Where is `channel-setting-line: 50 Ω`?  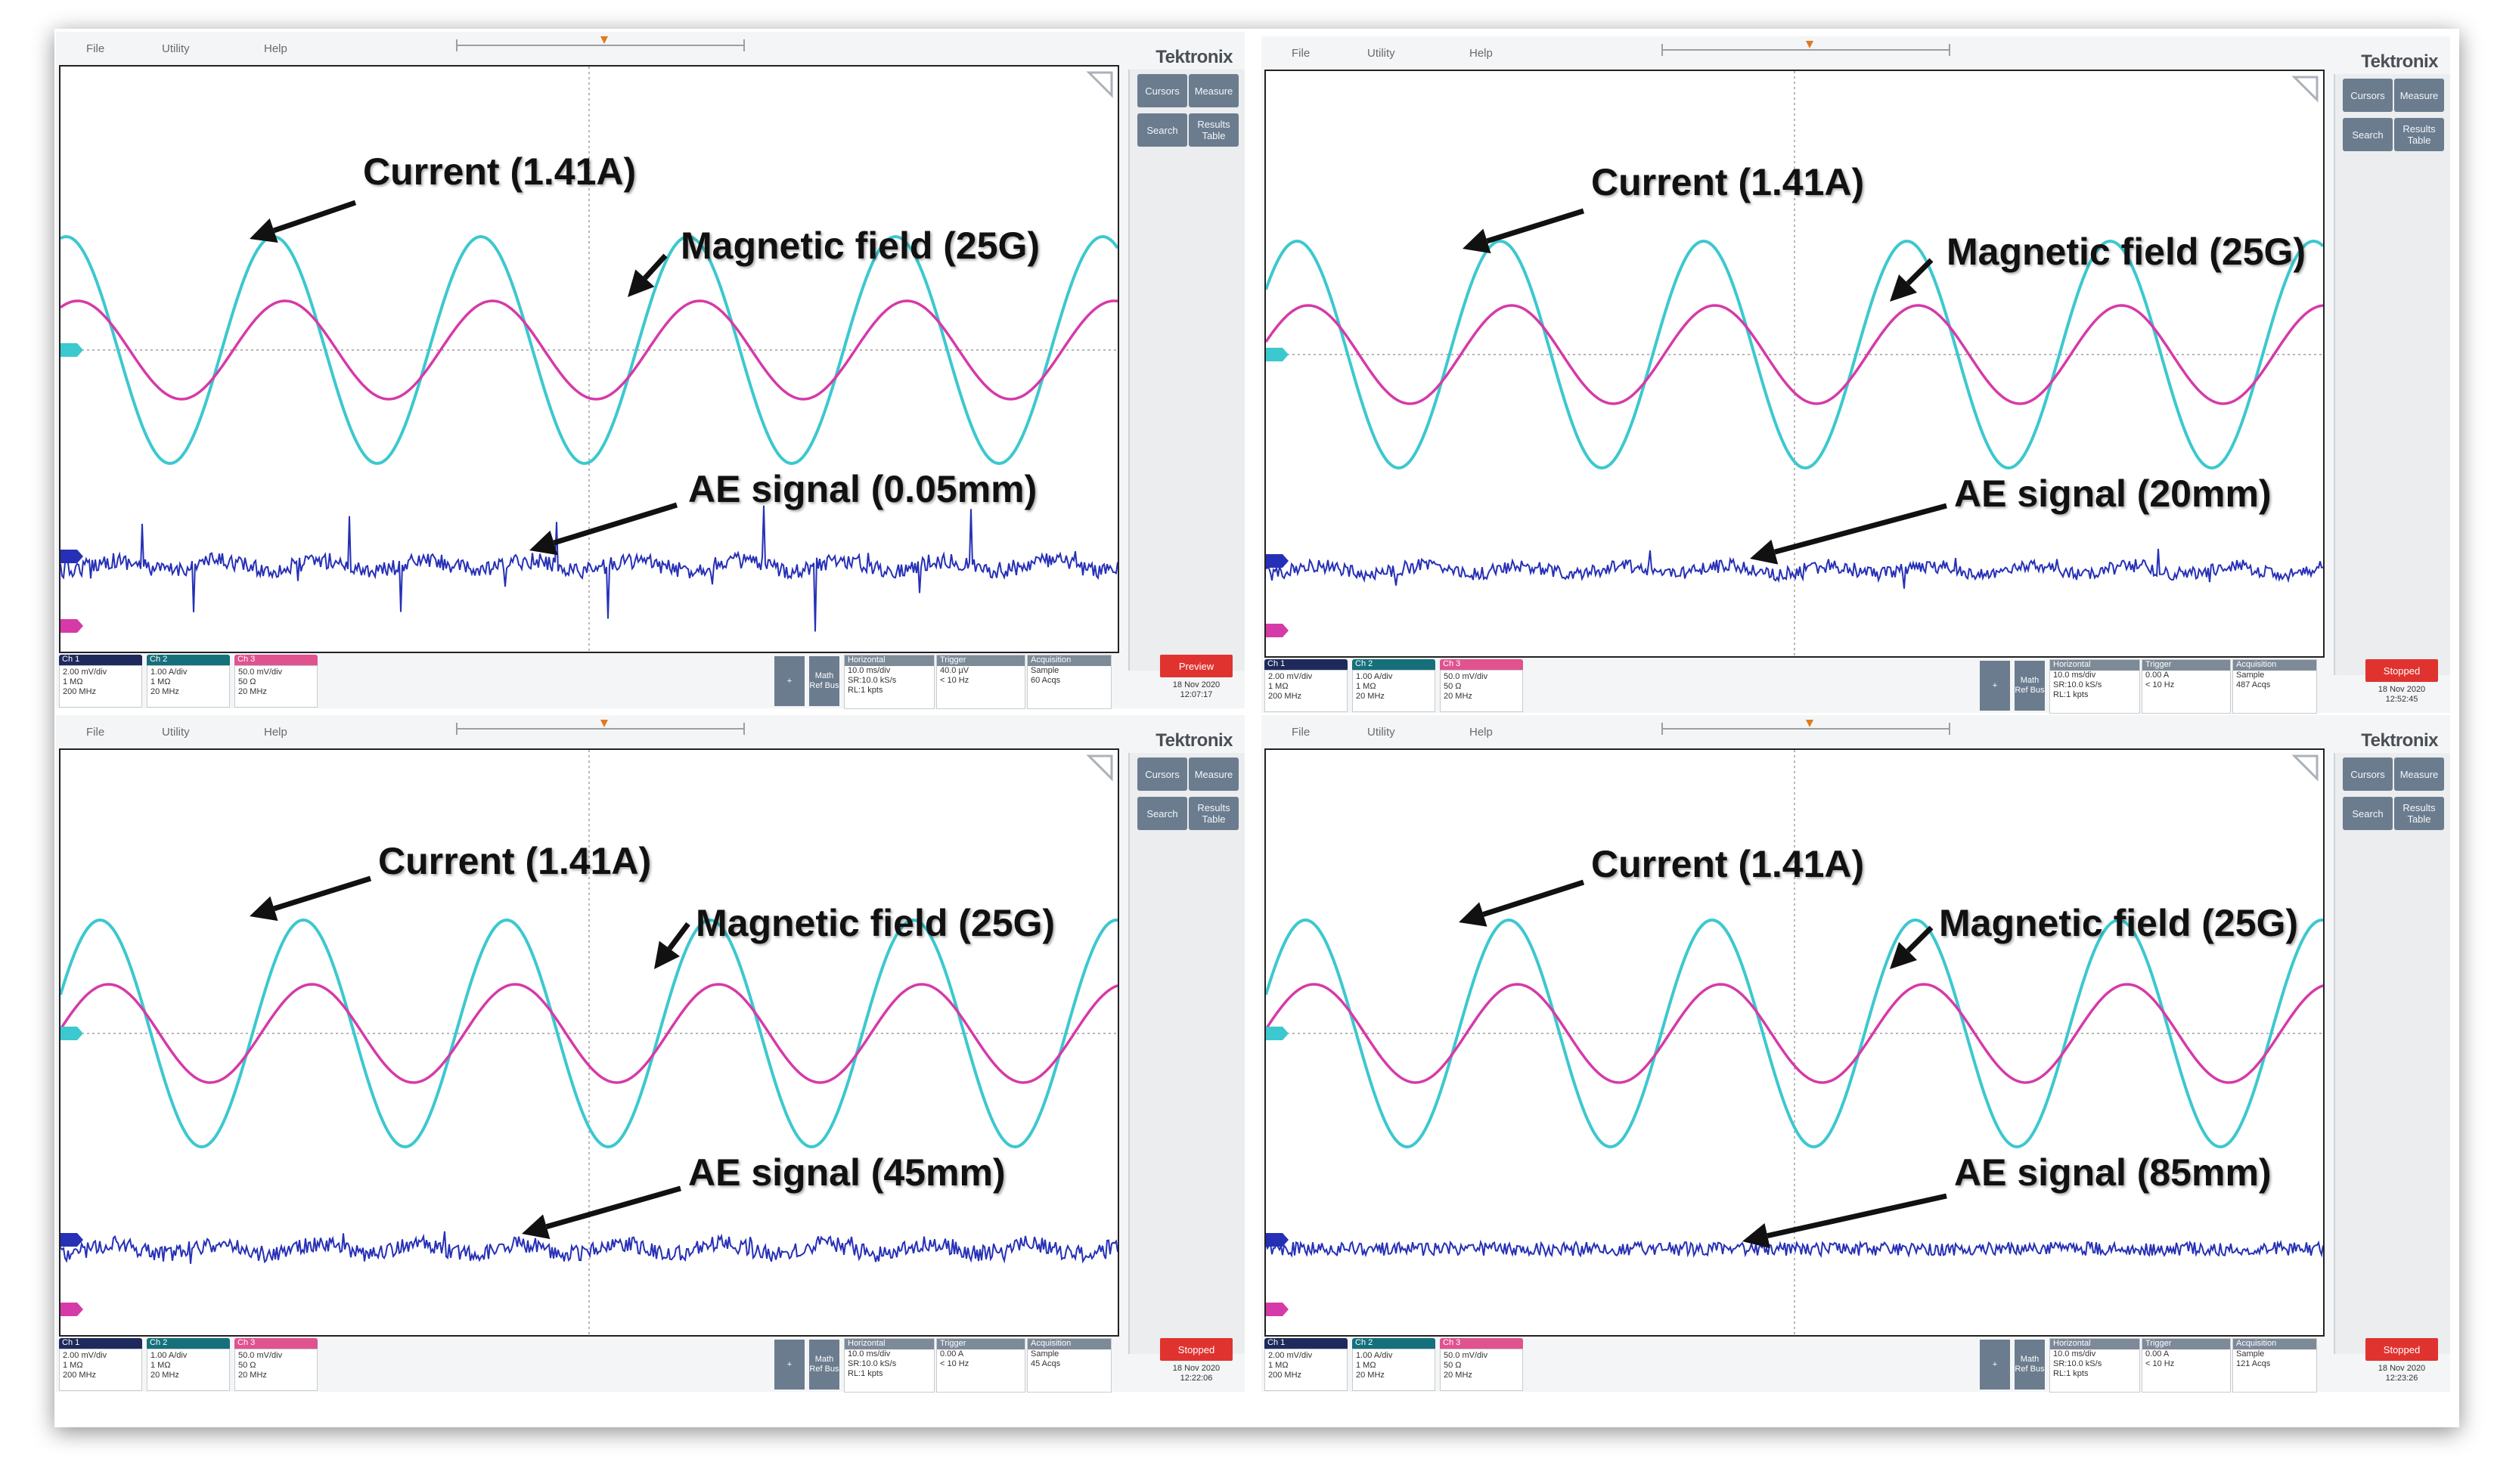 channel-setting-line: 50 Ω is located at coordinates (247, 1365).